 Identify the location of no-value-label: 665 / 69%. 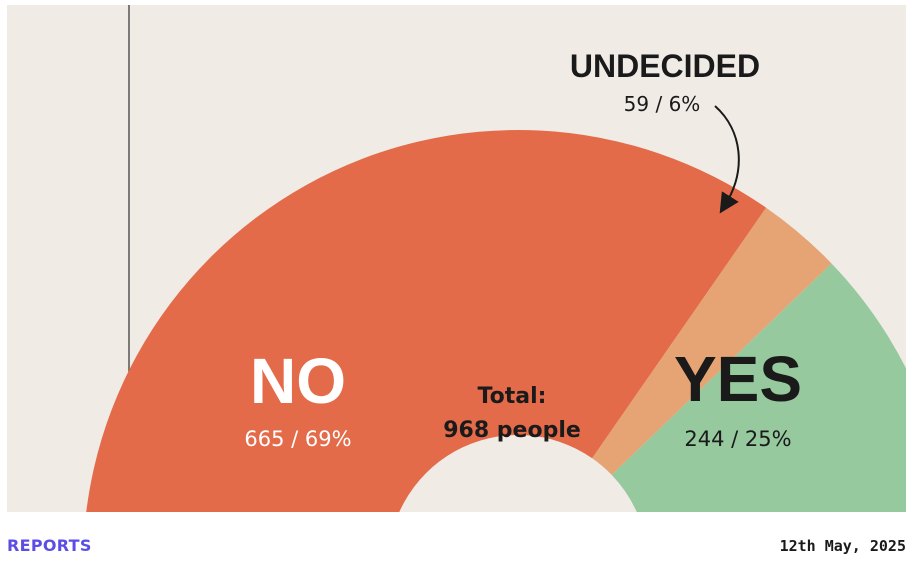
(297, 439).